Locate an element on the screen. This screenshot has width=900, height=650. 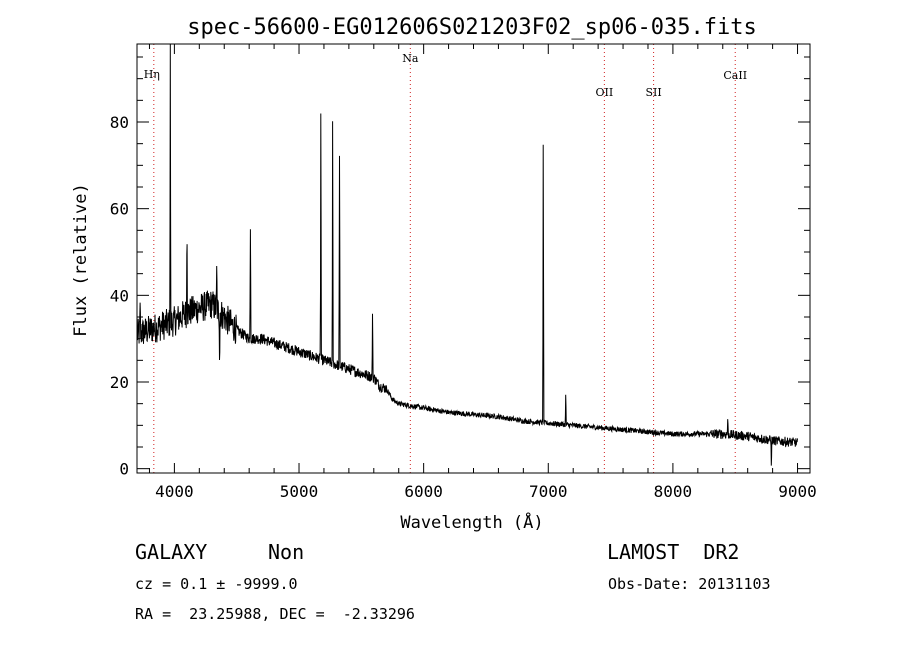
line-label-oii: OII is located at coordinates (605, 92).